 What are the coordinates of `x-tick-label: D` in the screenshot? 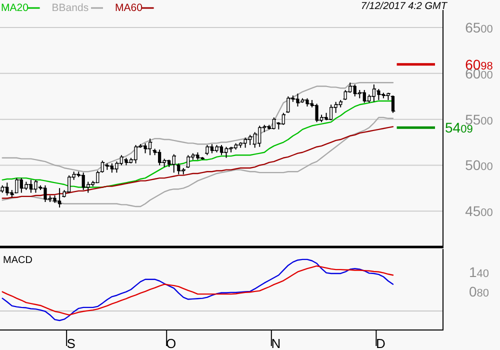 It's located at (381, 343).